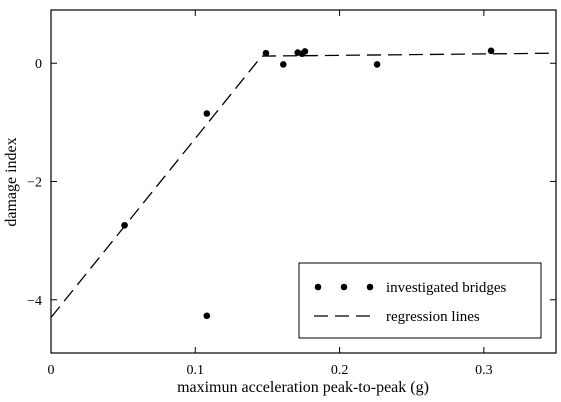 Image resolution: width=561 pixels, height=402 pixels. Describe the element at coordinates (340, 370) in the screenshot. I see `x-tick-label: 0.2` at that location.